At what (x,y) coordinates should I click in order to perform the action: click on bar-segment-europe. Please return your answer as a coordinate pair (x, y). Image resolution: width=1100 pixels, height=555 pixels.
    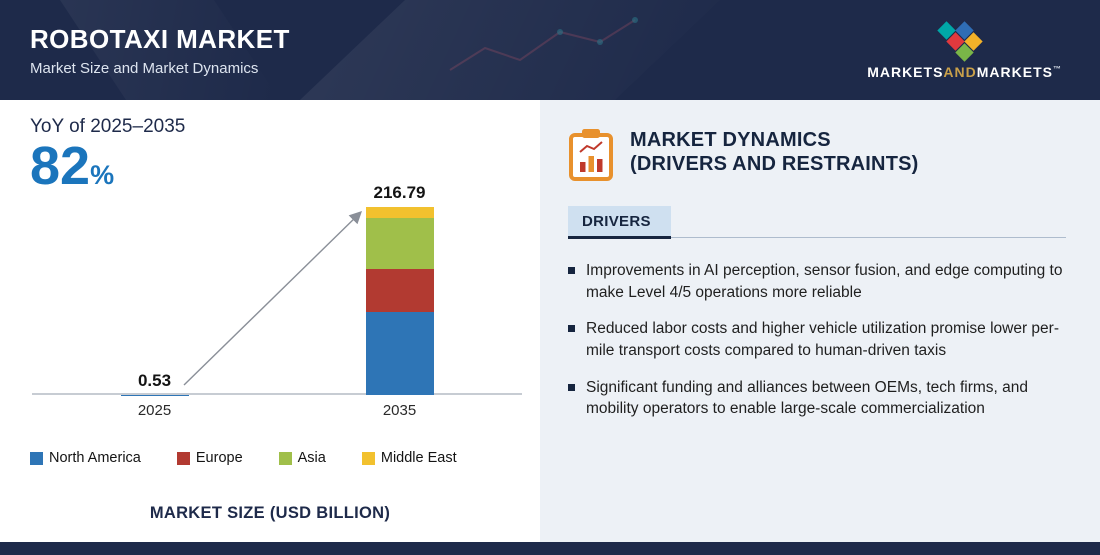
    Looking at the image, I should click on (399, 290).